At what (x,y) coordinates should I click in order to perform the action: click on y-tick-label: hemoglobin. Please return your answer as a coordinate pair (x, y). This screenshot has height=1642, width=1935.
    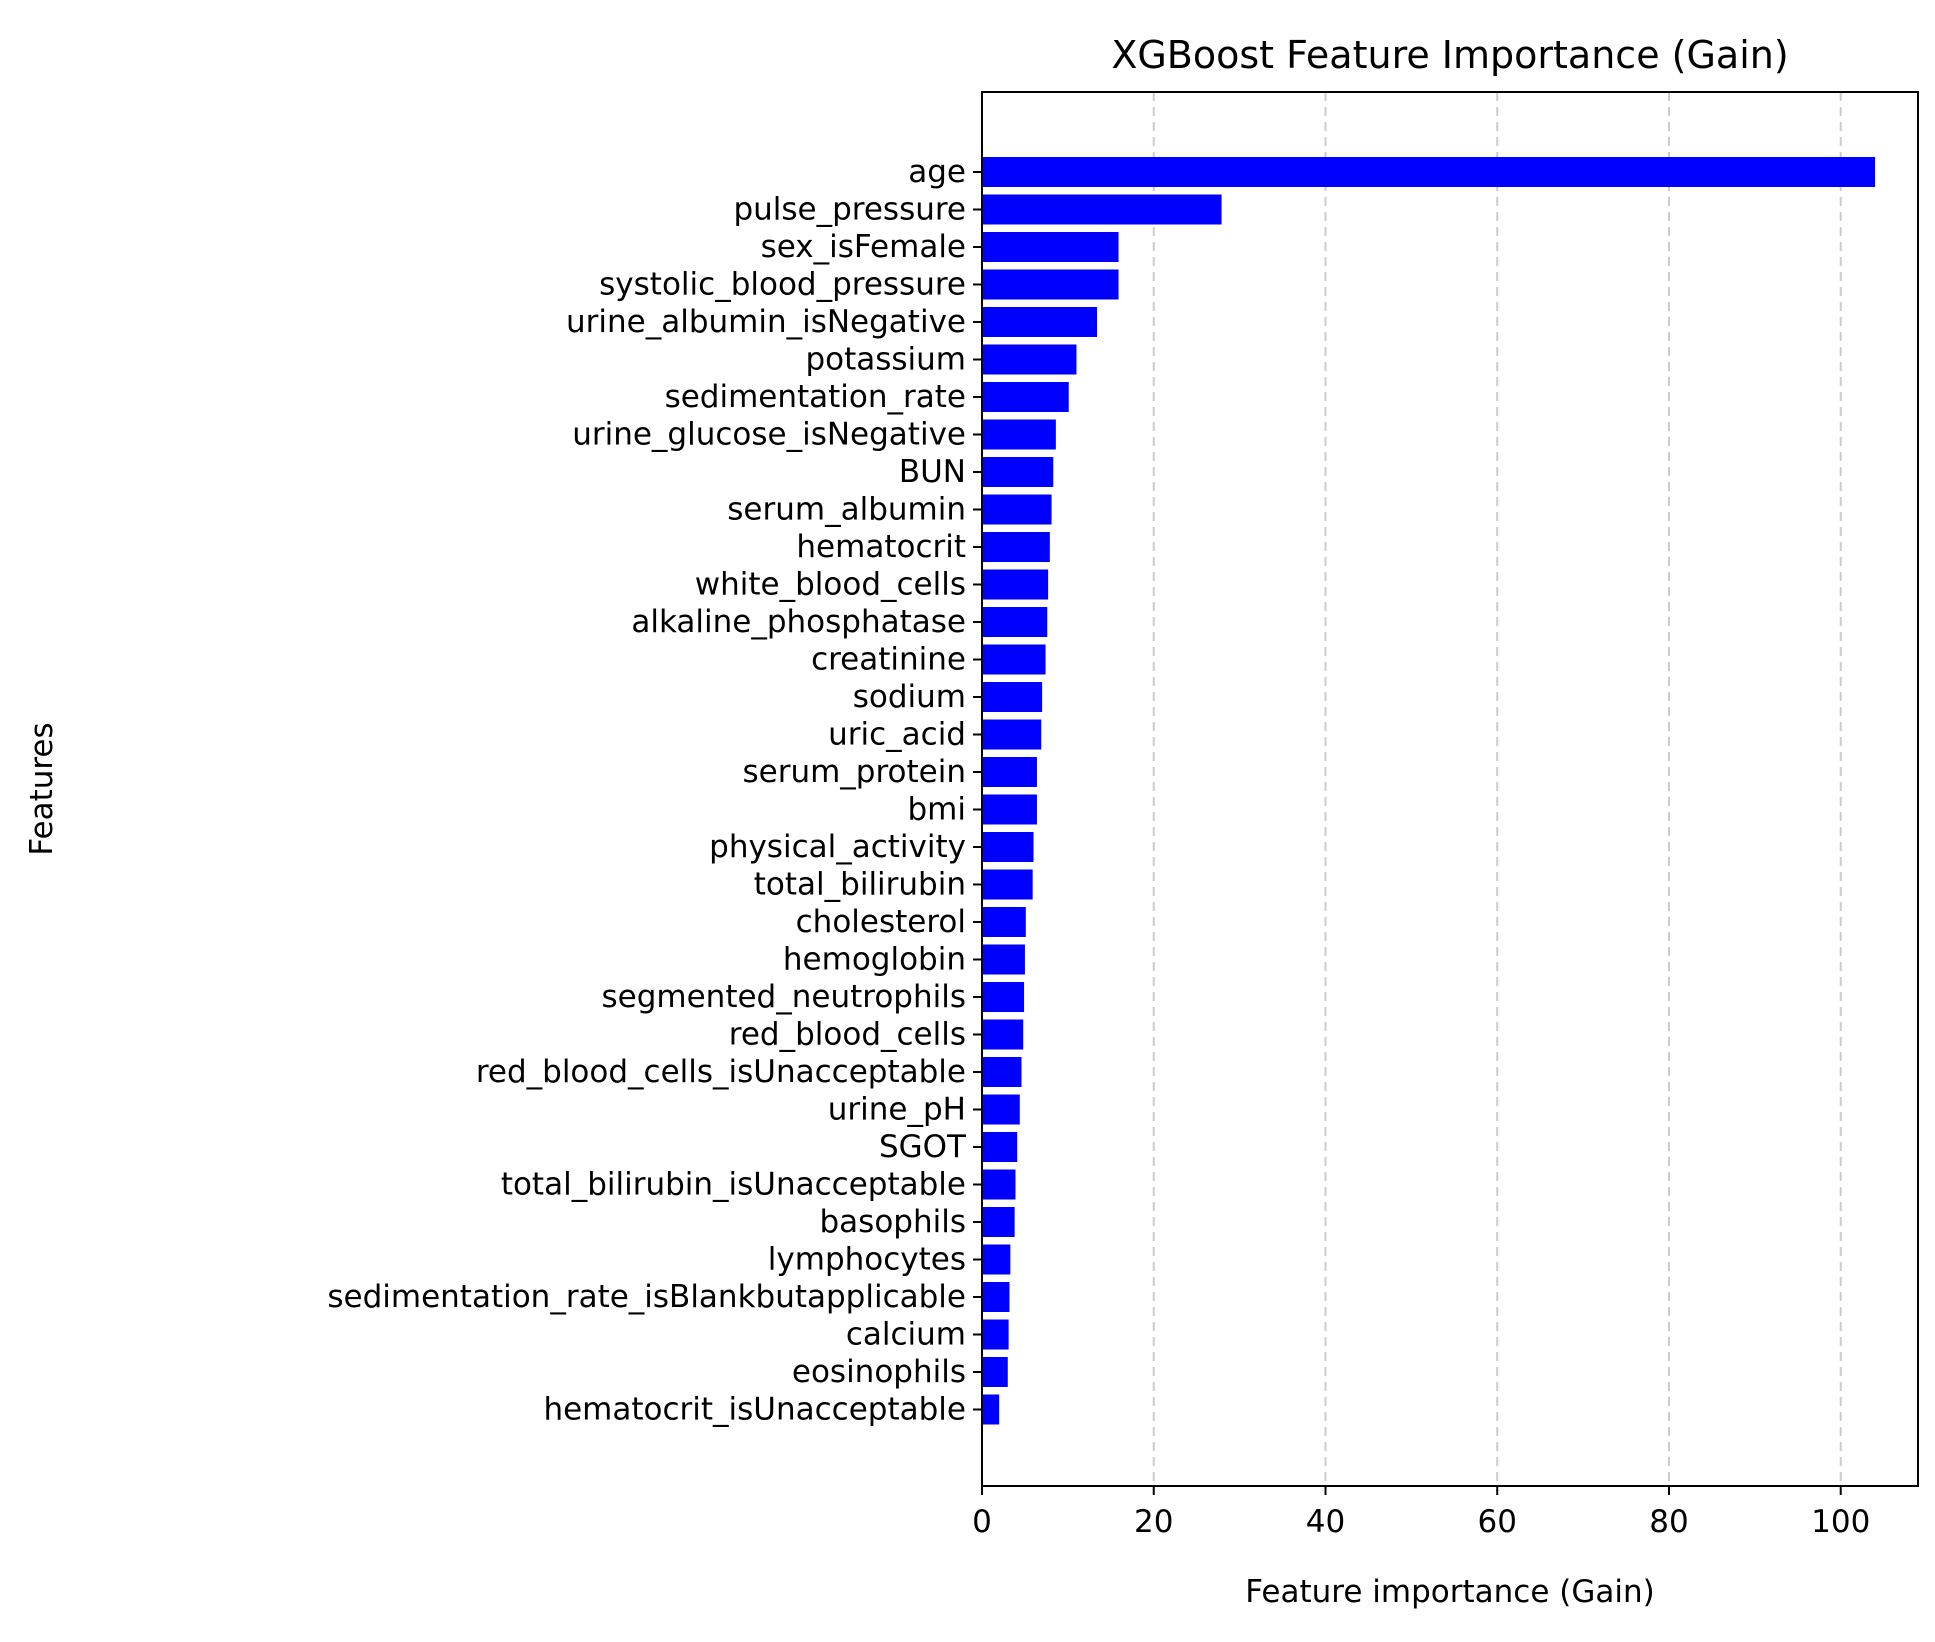
    Looking at the image, I should click on (874, 960).